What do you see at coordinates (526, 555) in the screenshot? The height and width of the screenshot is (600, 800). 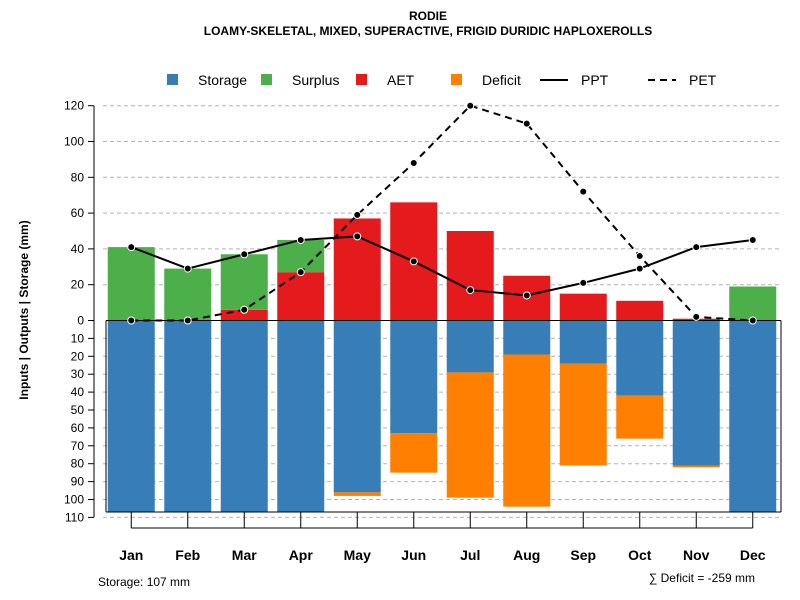 I see `x-tick-label: Aug` at bounding box center [526, 555].